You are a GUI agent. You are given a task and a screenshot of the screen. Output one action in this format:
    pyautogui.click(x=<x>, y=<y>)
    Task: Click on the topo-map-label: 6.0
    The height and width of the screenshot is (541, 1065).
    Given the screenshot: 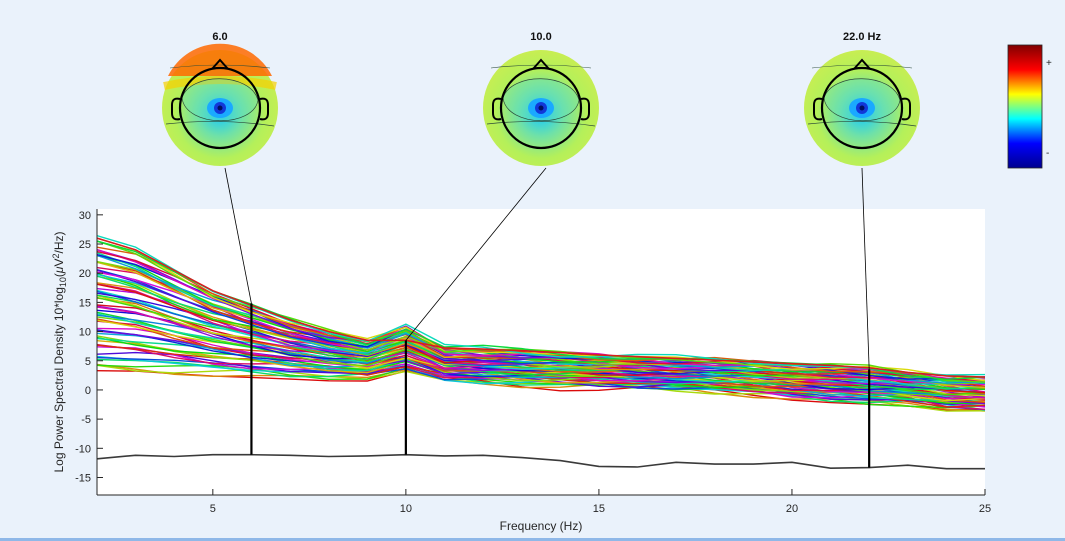 What is the action you would take?
    pyautogui.click(x=219, y=37)
    